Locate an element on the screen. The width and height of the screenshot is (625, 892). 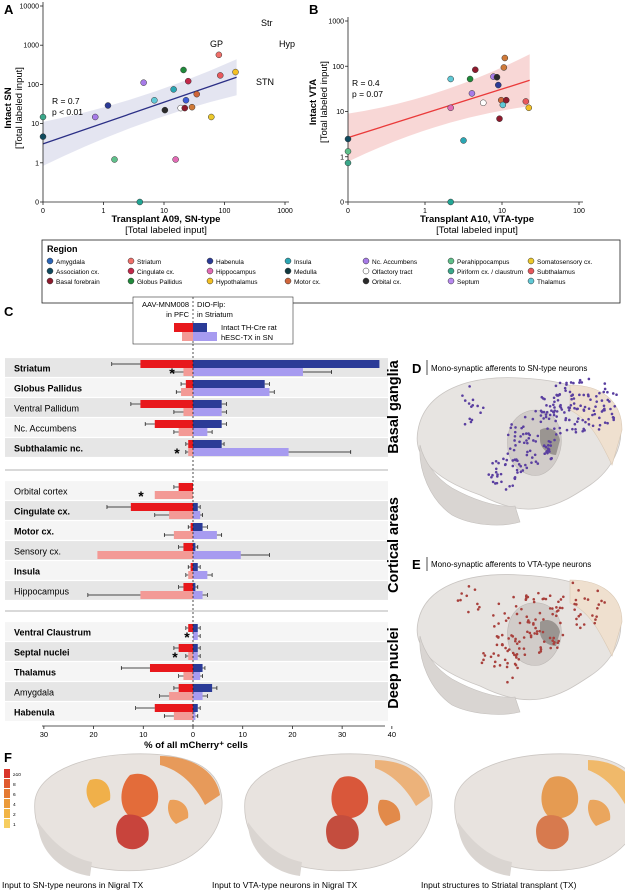
panel-b-x-axis-subtitle: [Total labeled input] is located at coordinates (477, 230).